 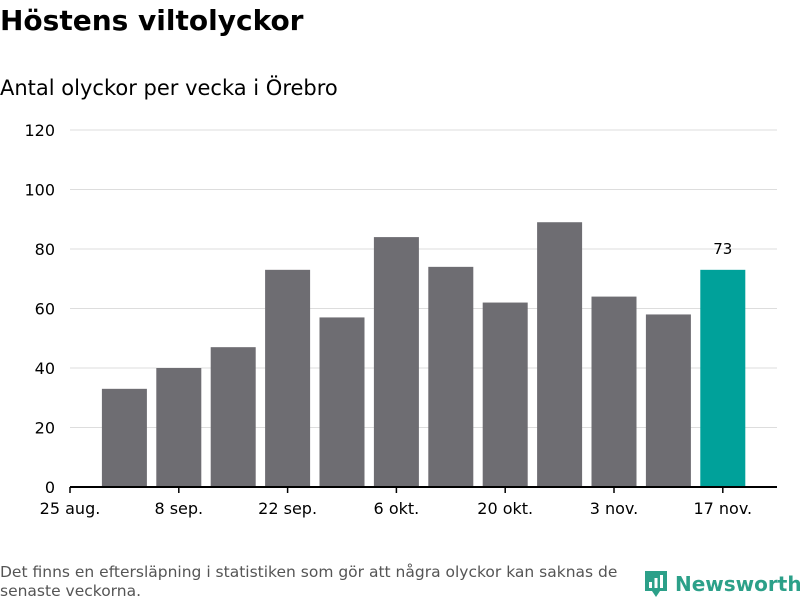 I want to click on x-tick-label: 8 sep., so click(x=178, y=508).